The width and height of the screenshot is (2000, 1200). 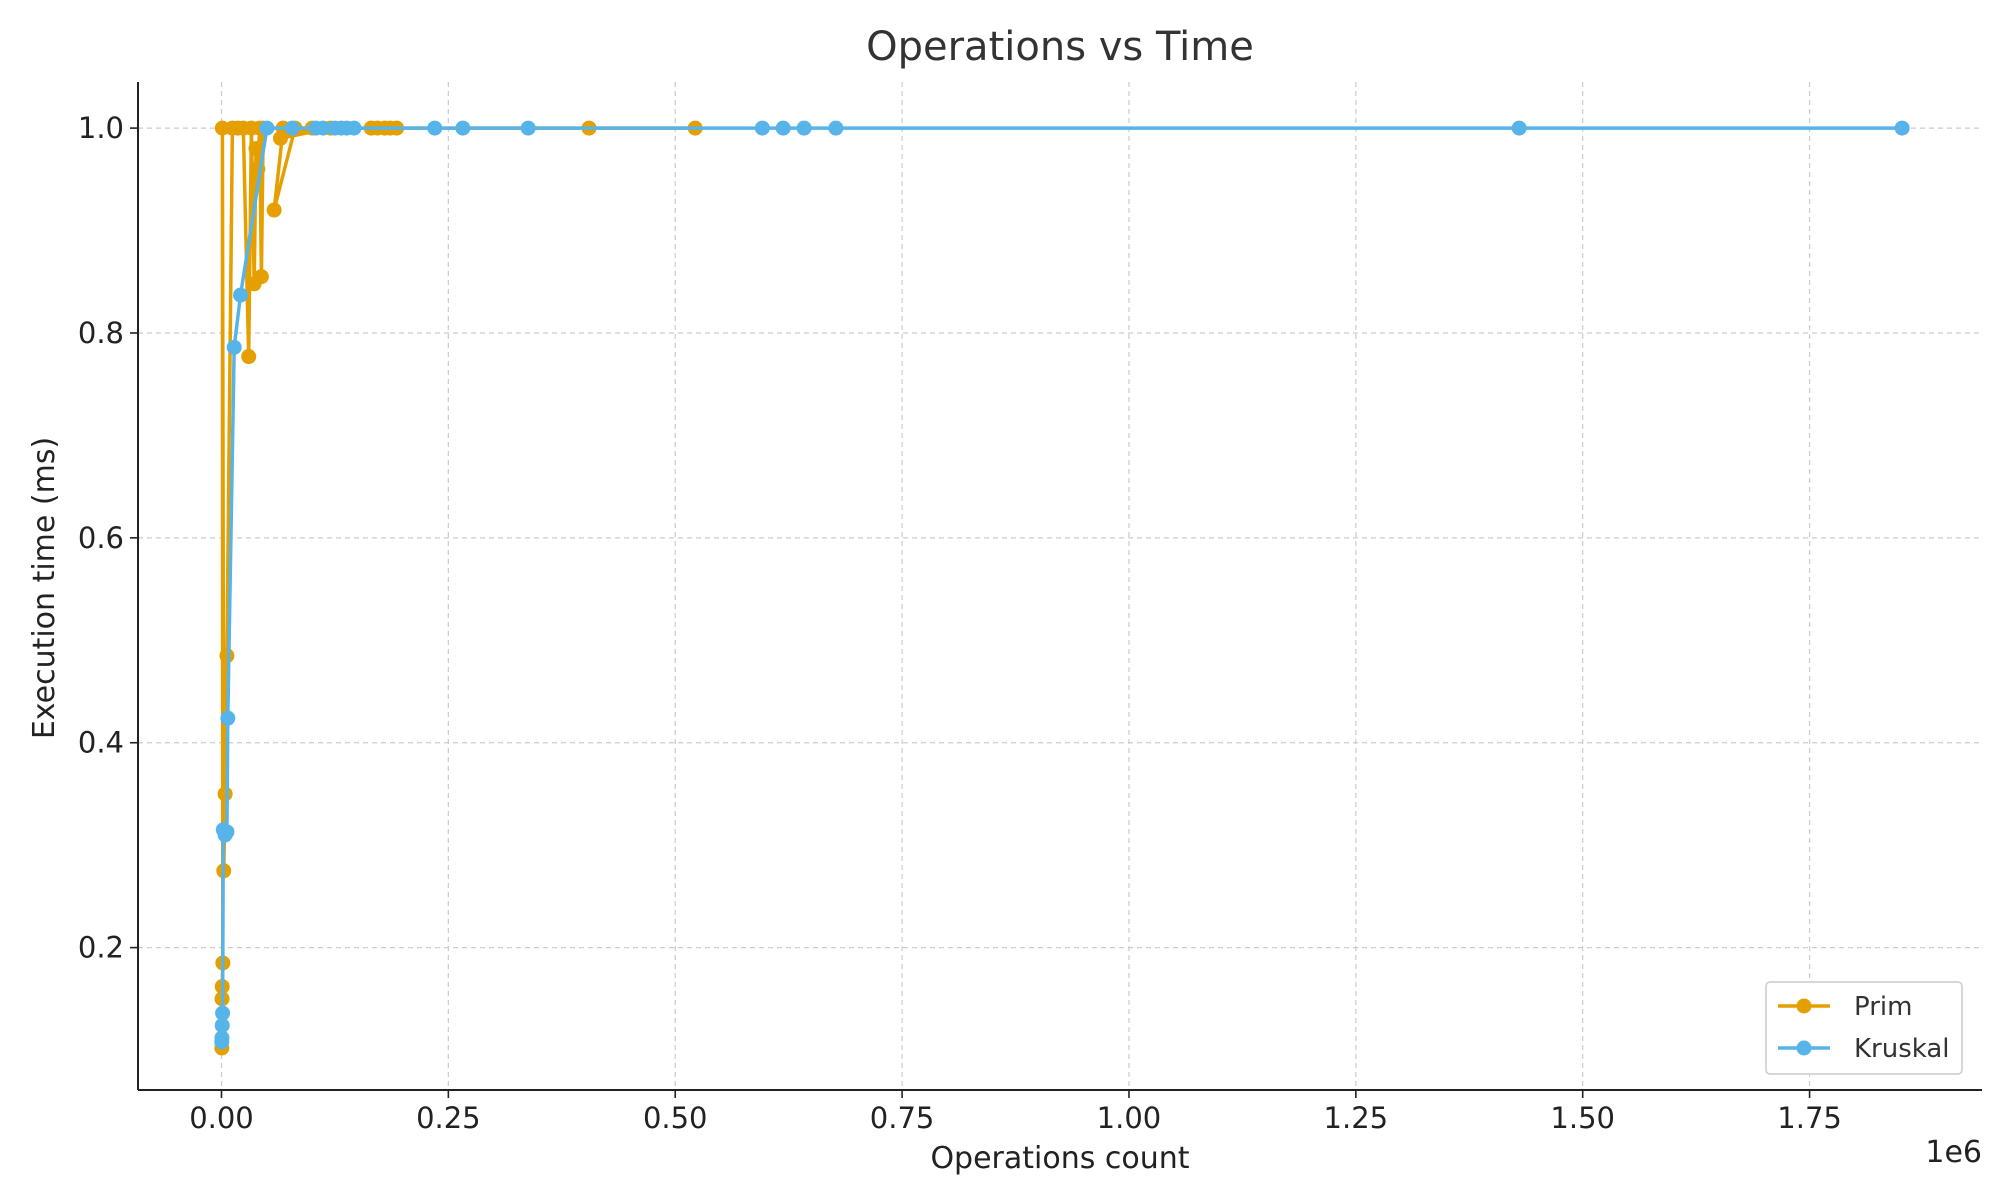 What do you see at coordinates (101, 128) in the screenshot?
I see `y-tick-label: 1.0` at bounding box center [101, 128].